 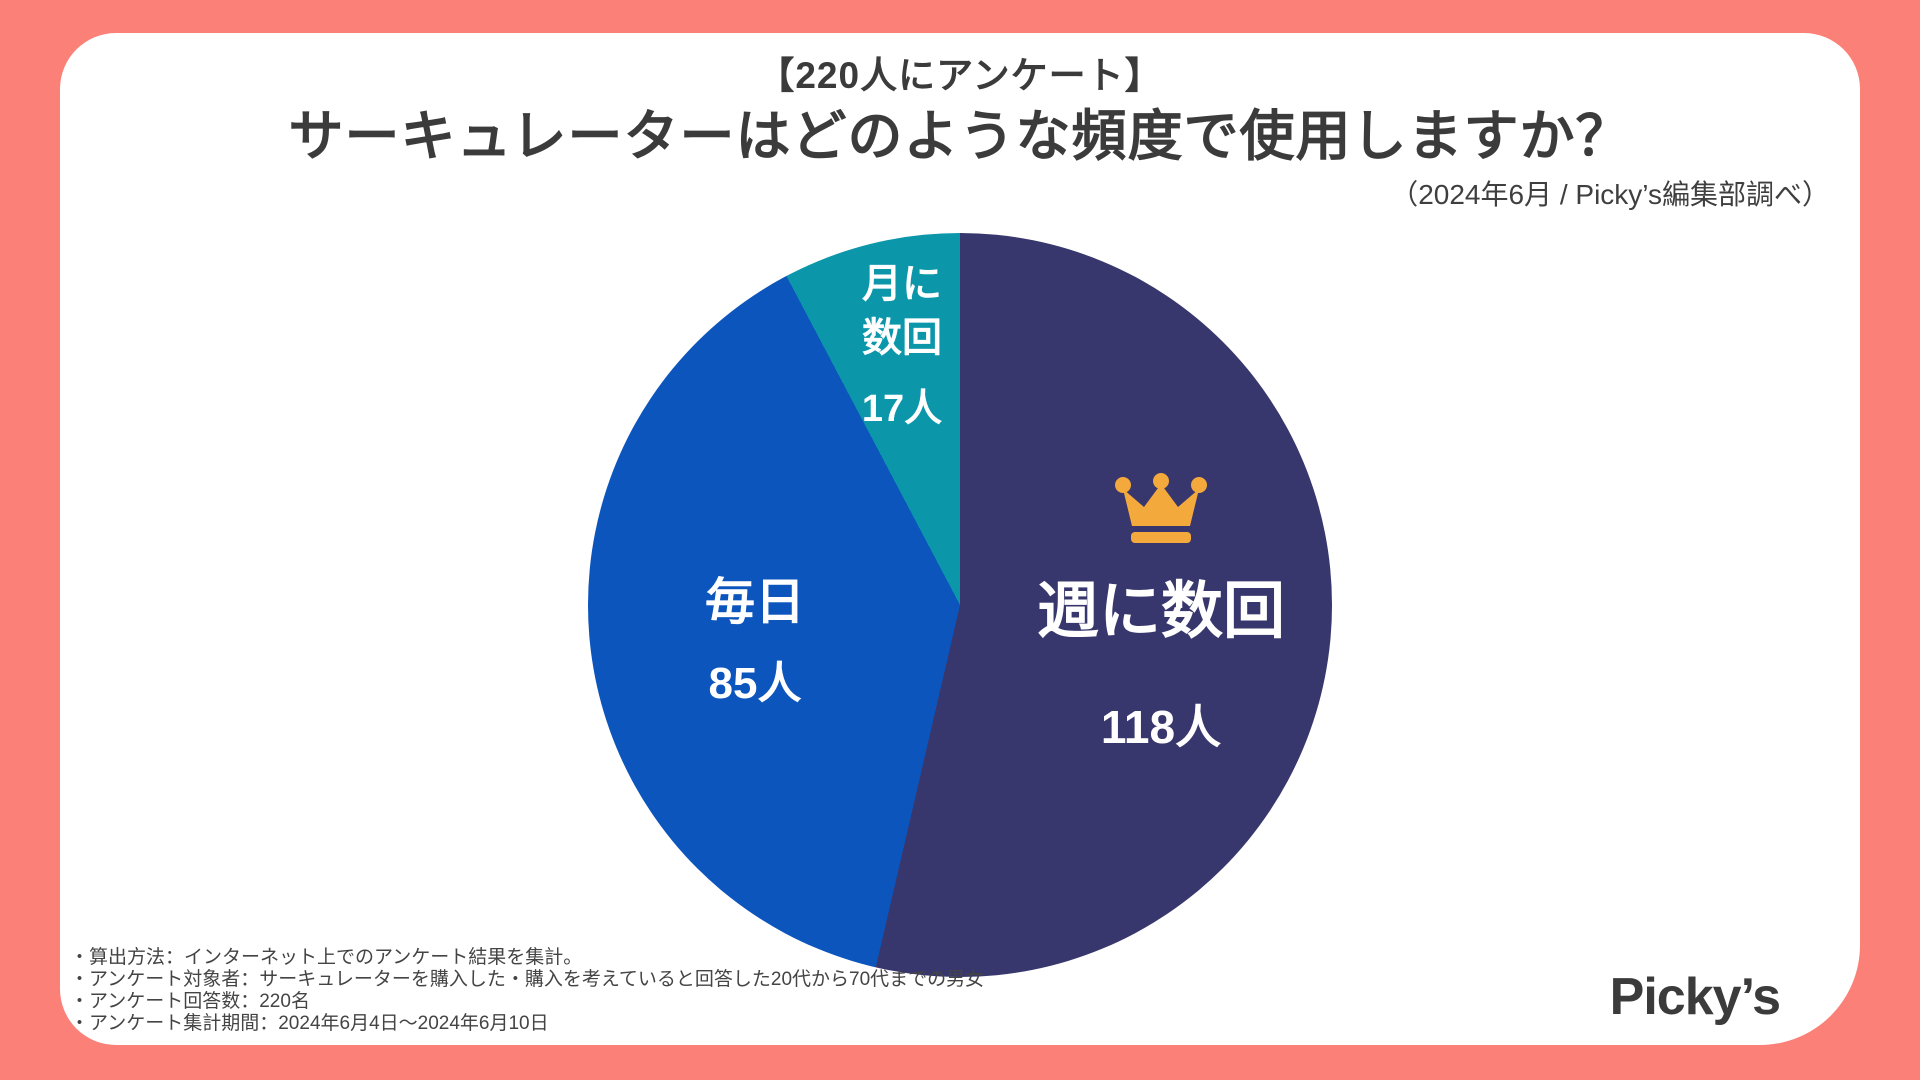 What do you see at coordinates (902, 338) in the screenshot?
I see `slice-monthly-name-line2: 数回` at bounding box center [902, 338].